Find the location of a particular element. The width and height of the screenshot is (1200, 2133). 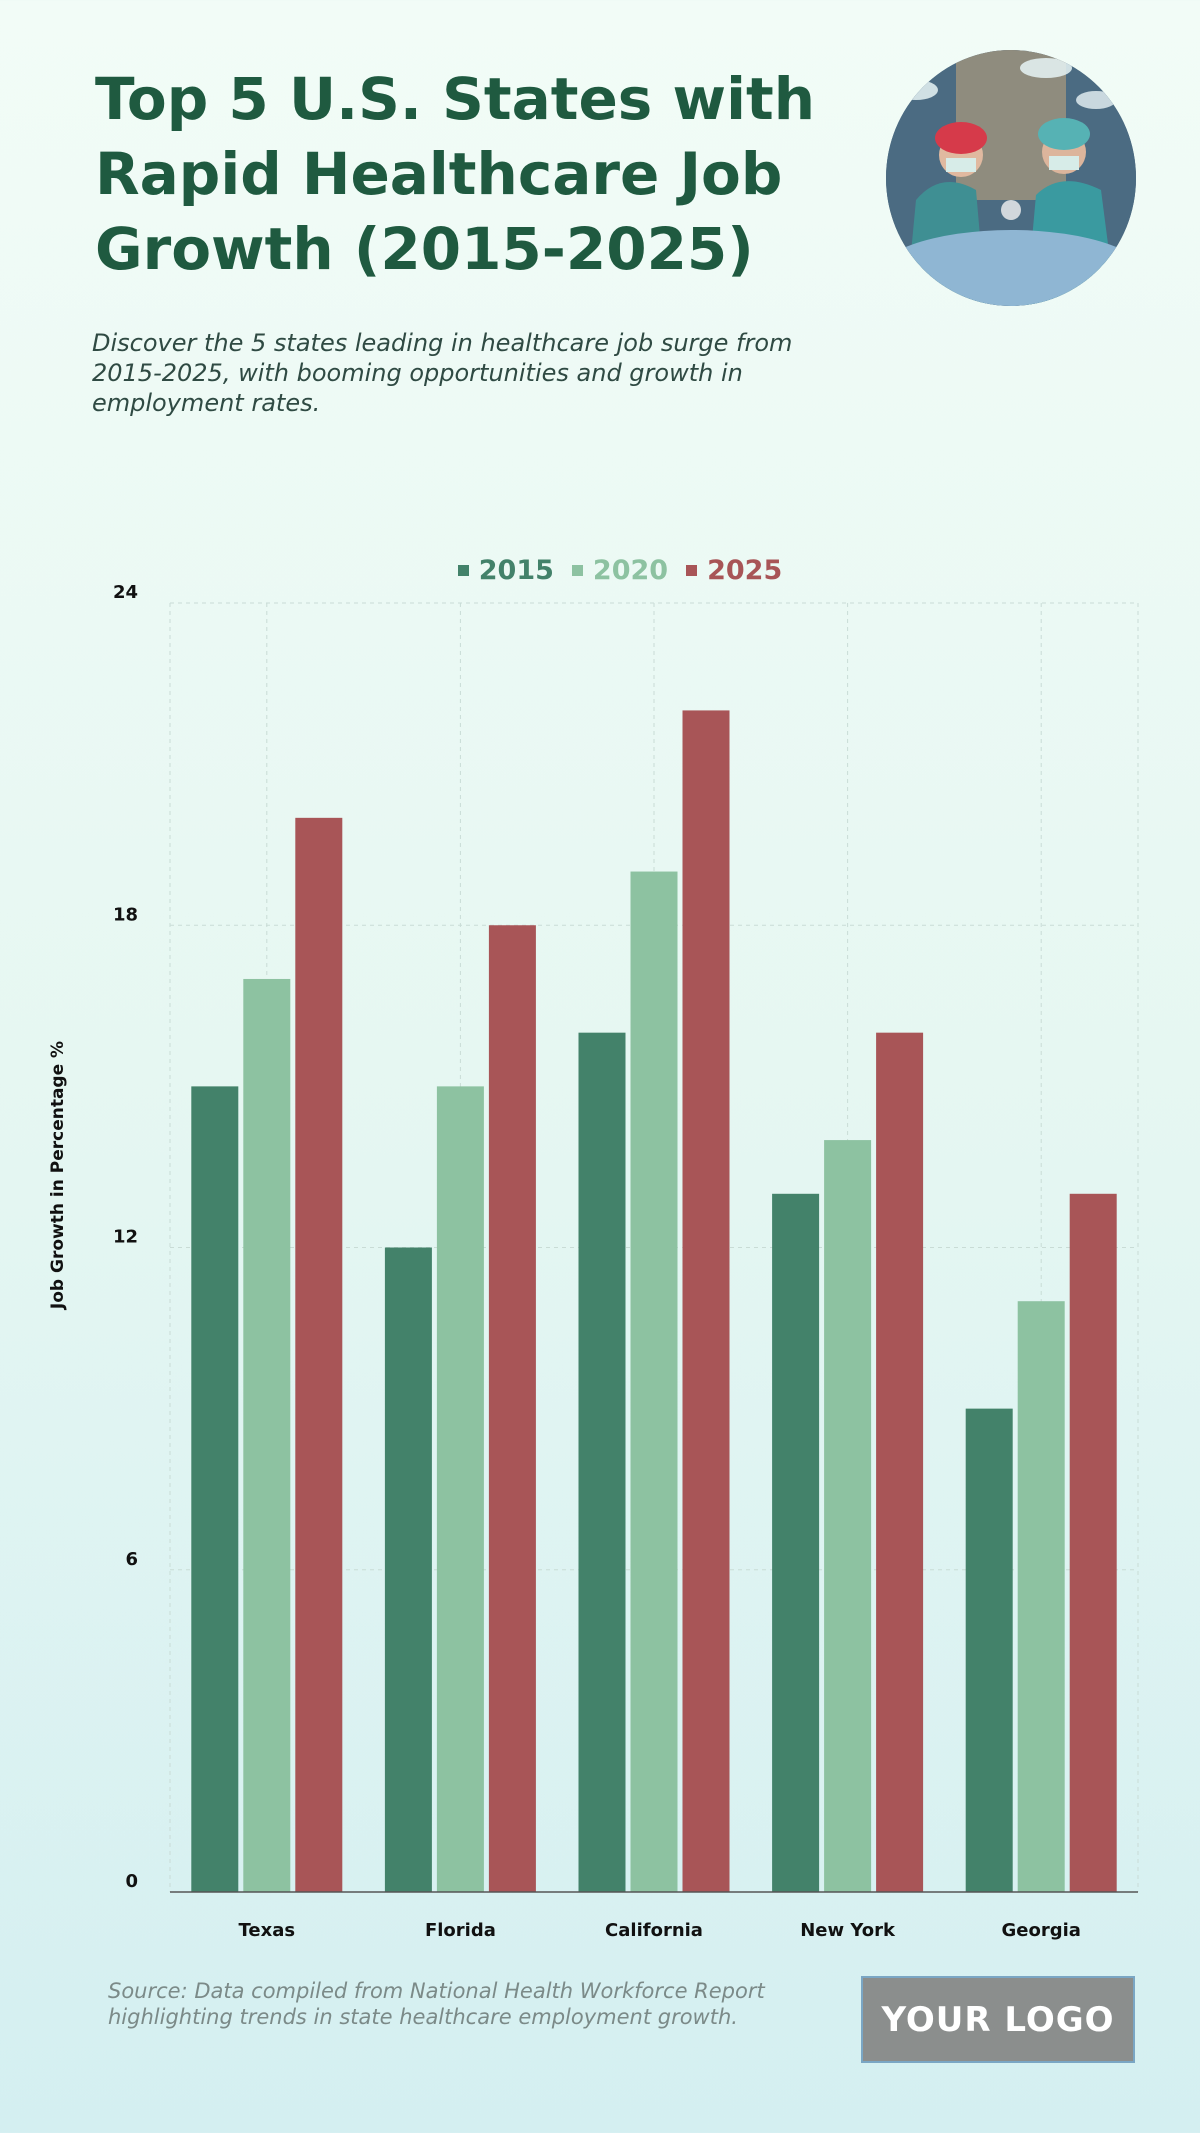

bar-2020-florida is located at coordinates (460, 1489).